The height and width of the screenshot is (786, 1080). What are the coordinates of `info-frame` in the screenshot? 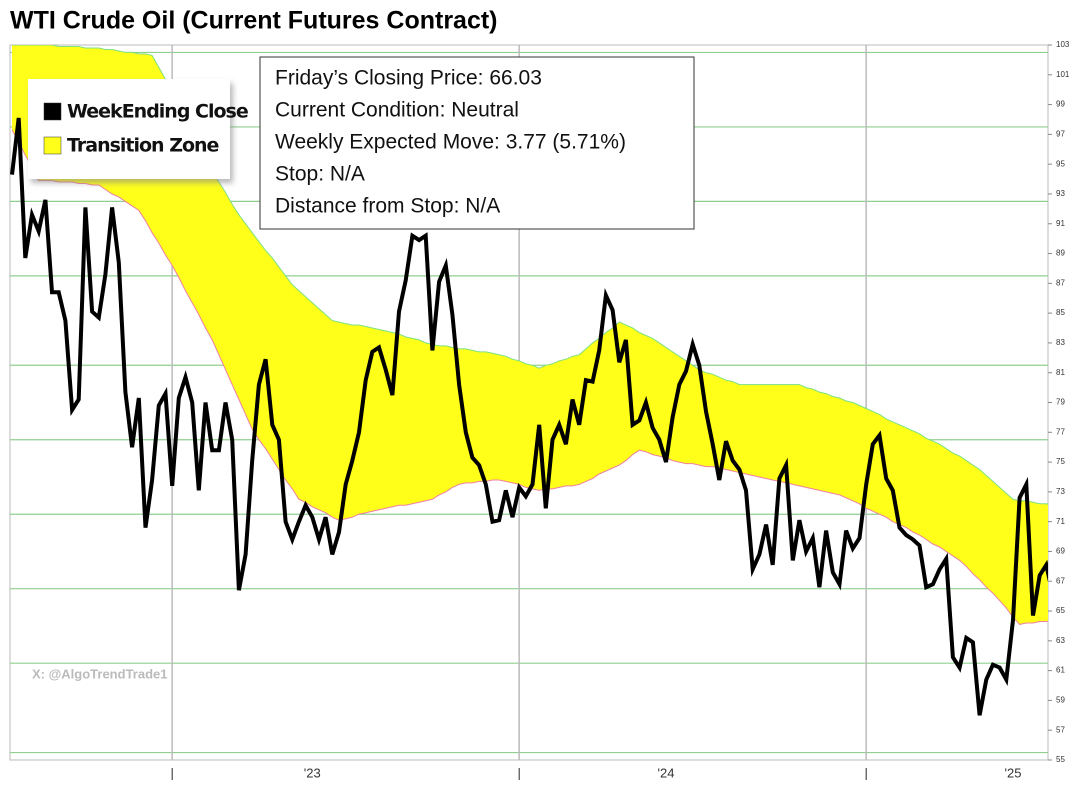 It's located at (477, 143).